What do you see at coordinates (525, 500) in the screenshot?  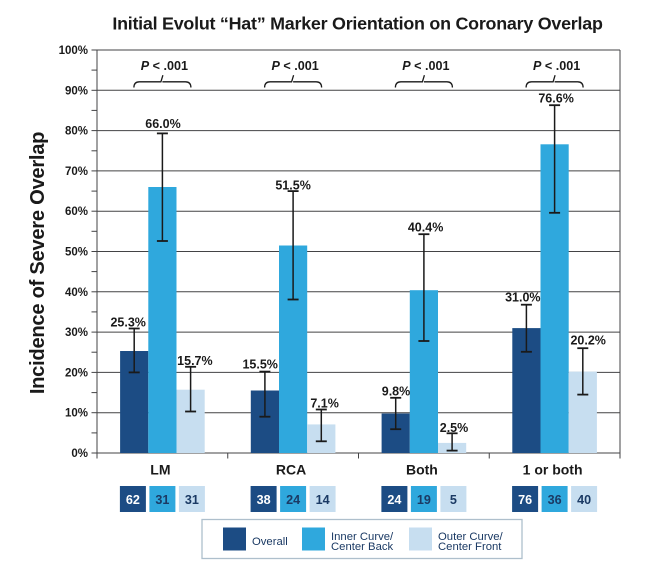 I see `svg-text: 76` at bounding box center [525, 500].